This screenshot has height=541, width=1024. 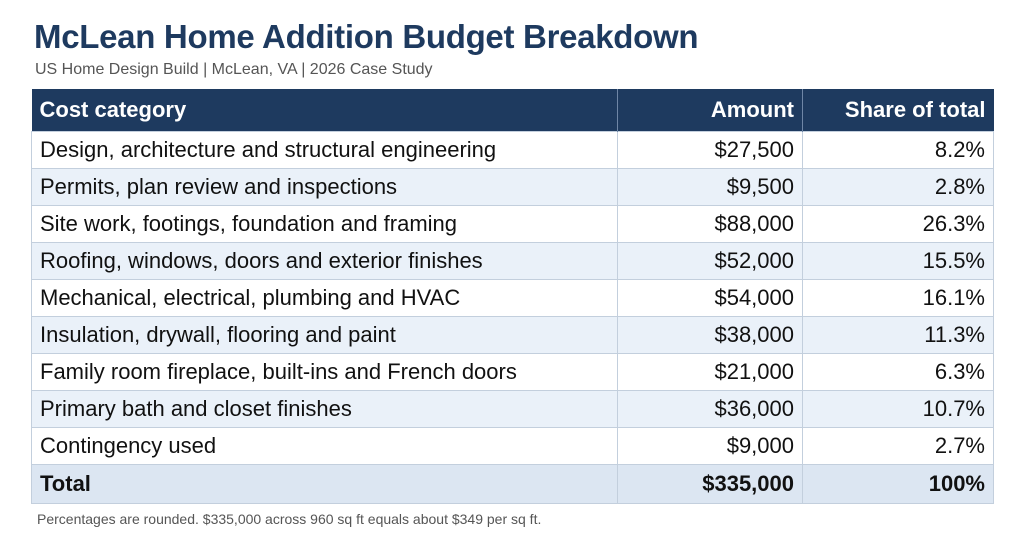 What do you see at coordinates (324, 335) in the screenshot?
I see `cell-category: Insulation, drywall, flooring and paint` at bounding box center [324, 335].